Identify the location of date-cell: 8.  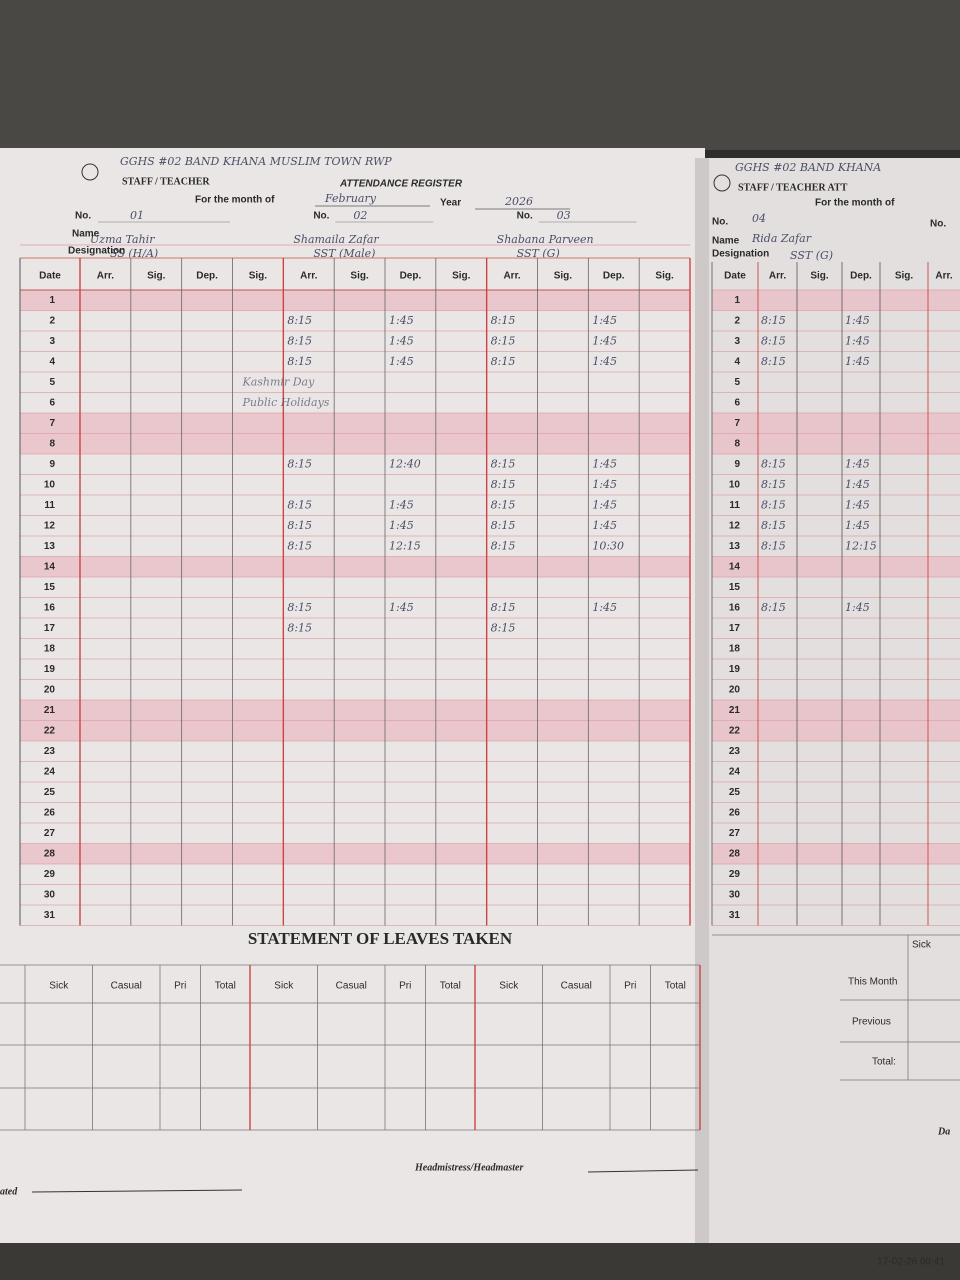
(737, 443).